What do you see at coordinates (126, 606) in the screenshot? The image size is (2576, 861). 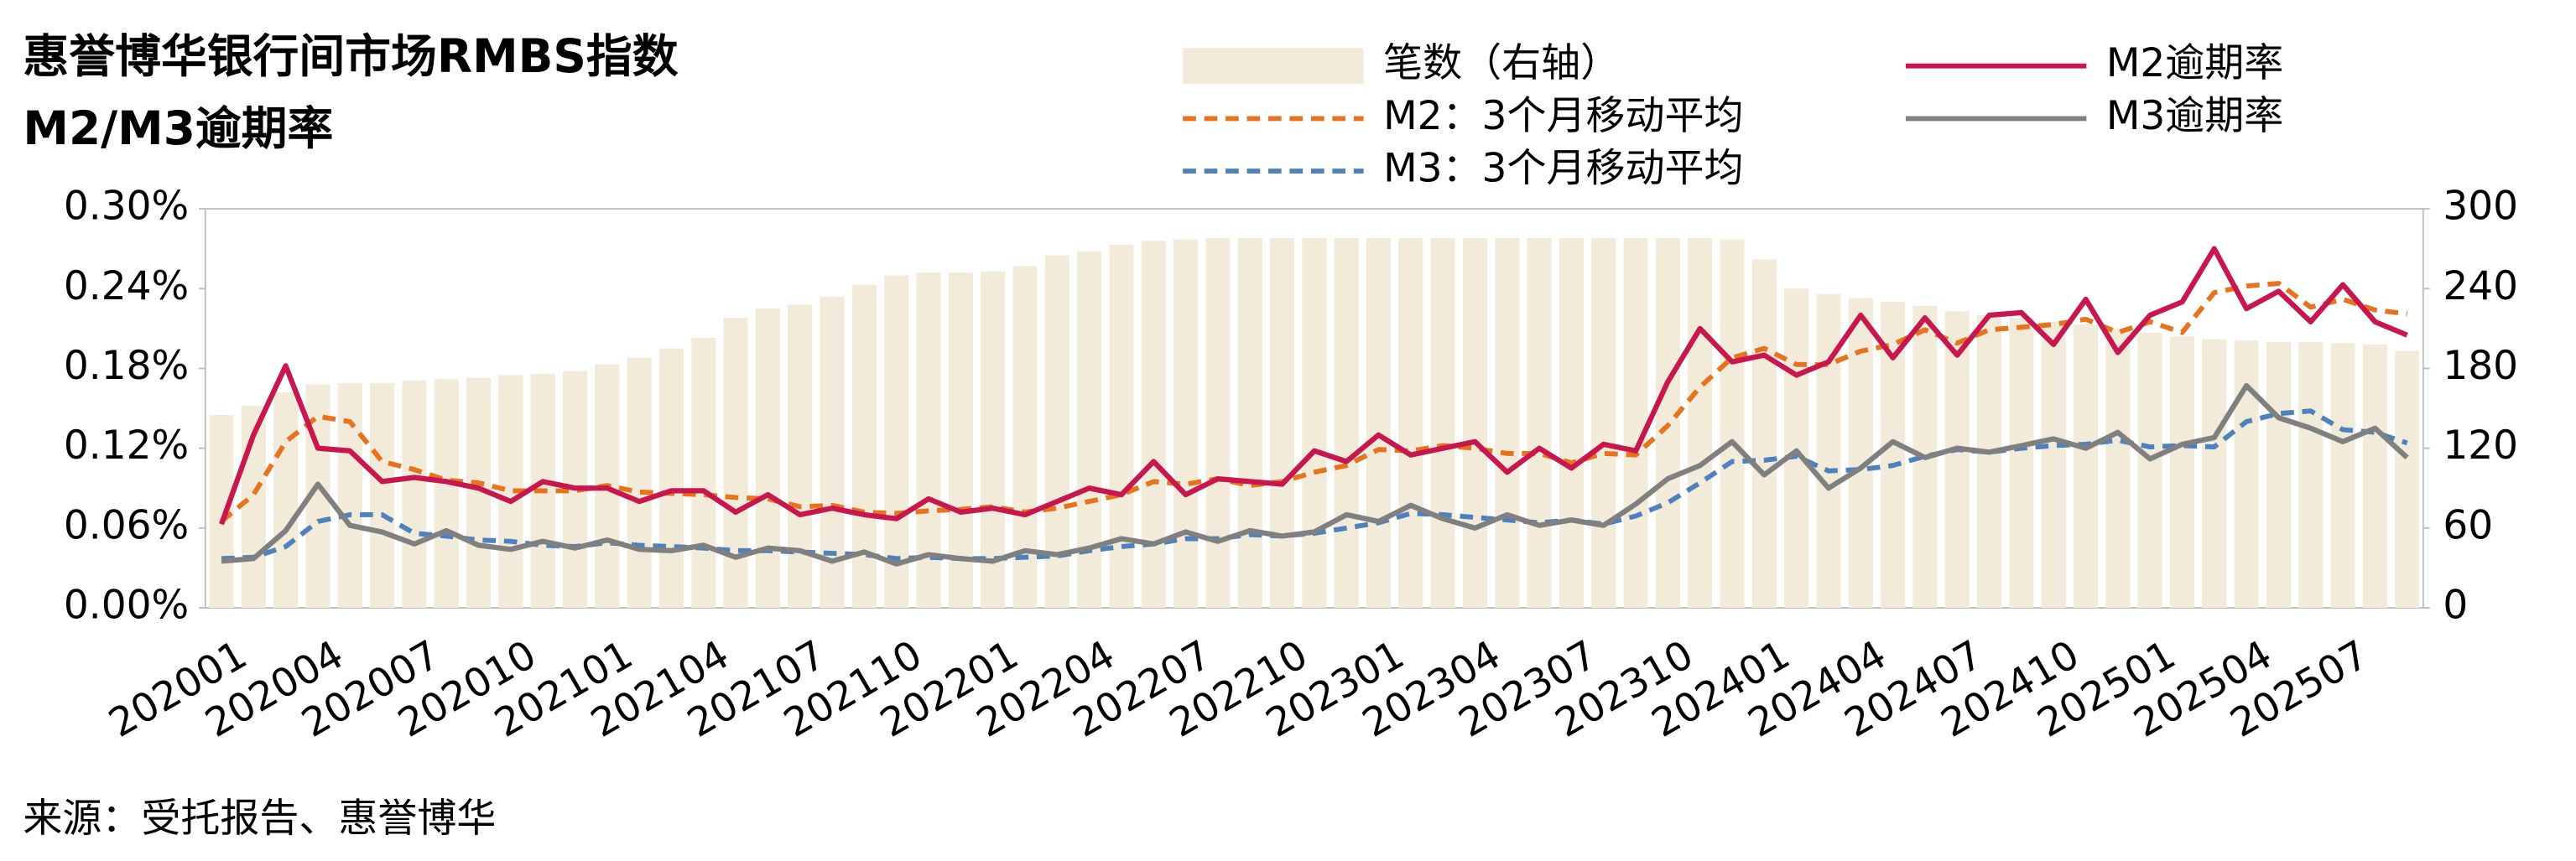 I see `y-tick-label: 0.00%` at bounding box center [126, 606].